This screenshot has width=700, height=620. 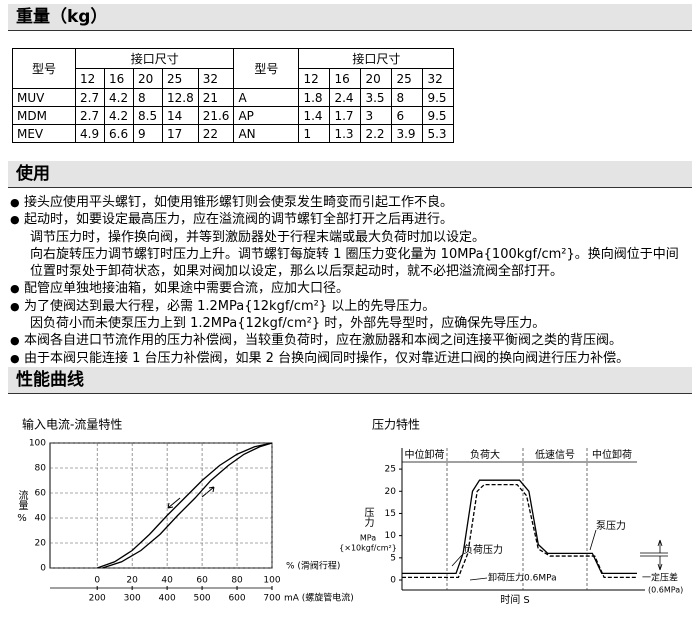 I want to click on table-cell: 3, so click(x=376, y=115).